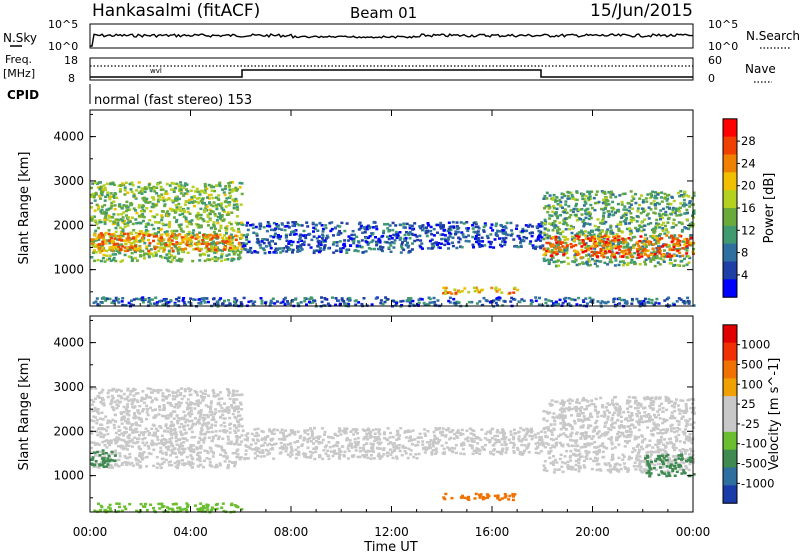 This screenshot has width=800, height=554. What do you see at coordinates (730, 145) in the screenshot?
I see `colorbar-segment` at bounding box center [730, 145].